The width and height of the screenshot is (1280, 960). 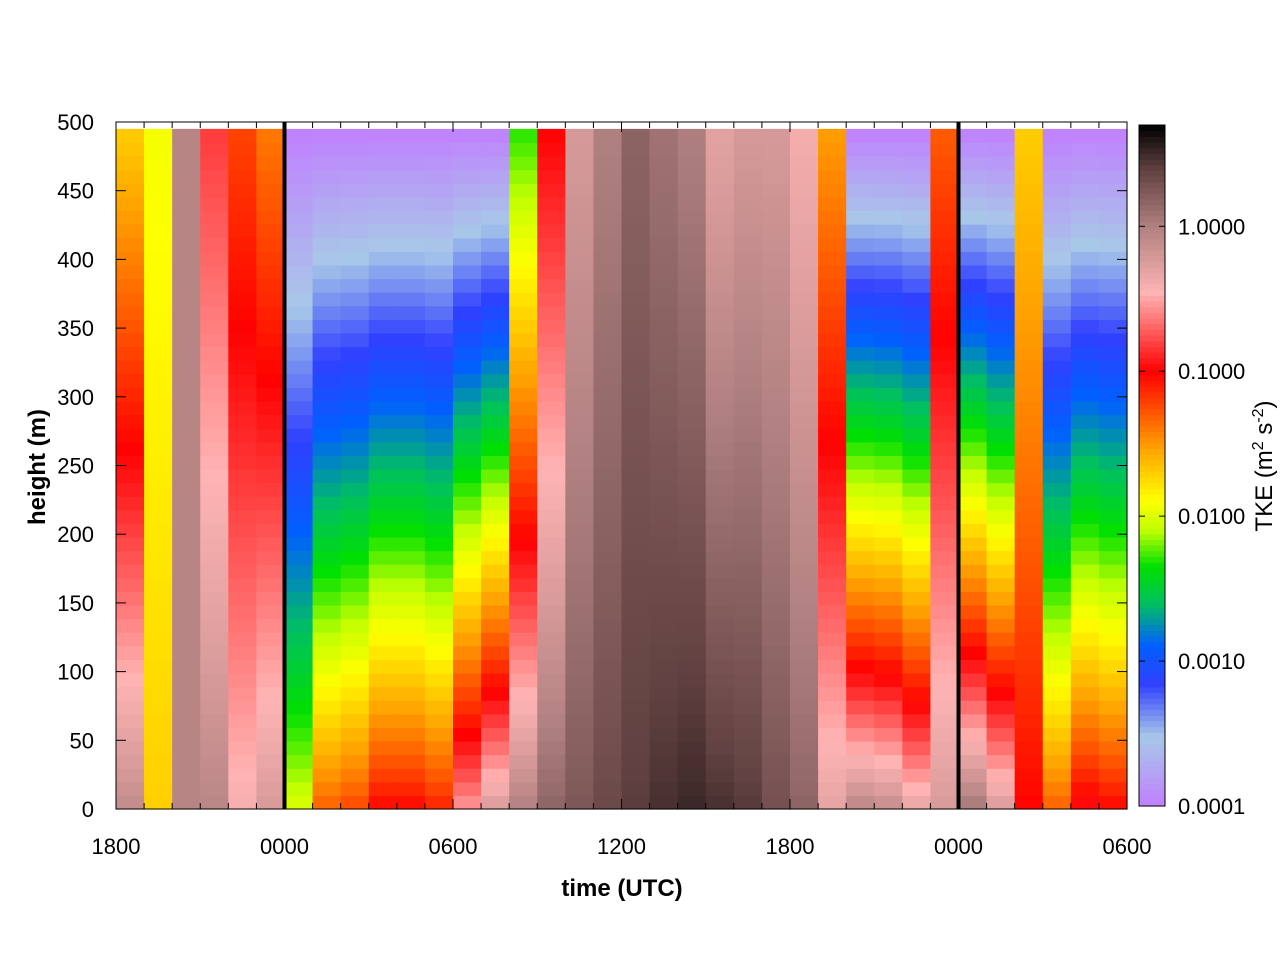 I want to click on x-tick-label: 0600, so click(x=453, y=846).